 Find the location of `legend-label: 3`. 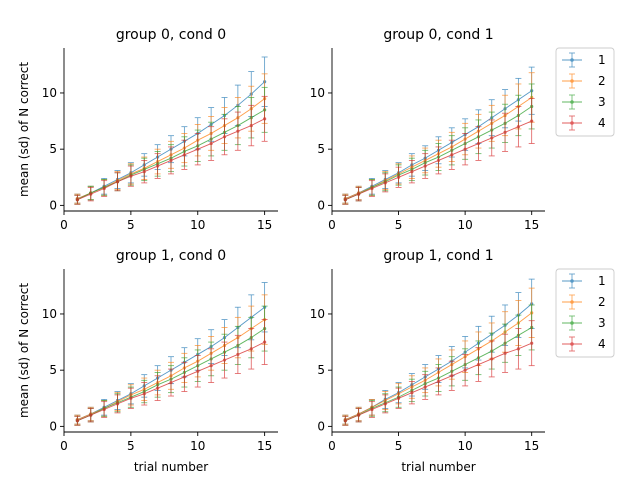

legend-label: 3 is located at coordinates (602, 102).